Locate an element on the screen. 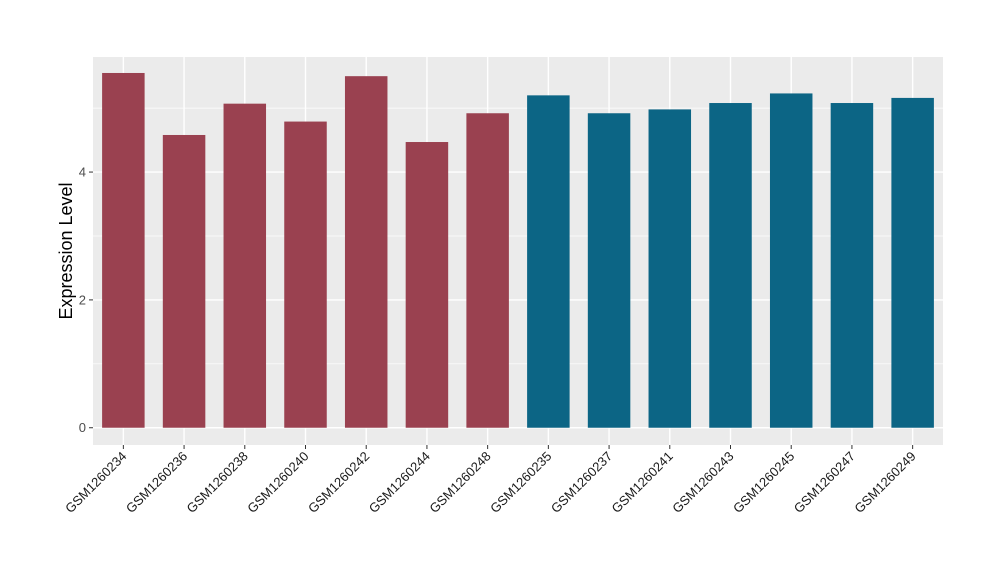  y-tick-label: 0 is located at coordinates (82, 427).